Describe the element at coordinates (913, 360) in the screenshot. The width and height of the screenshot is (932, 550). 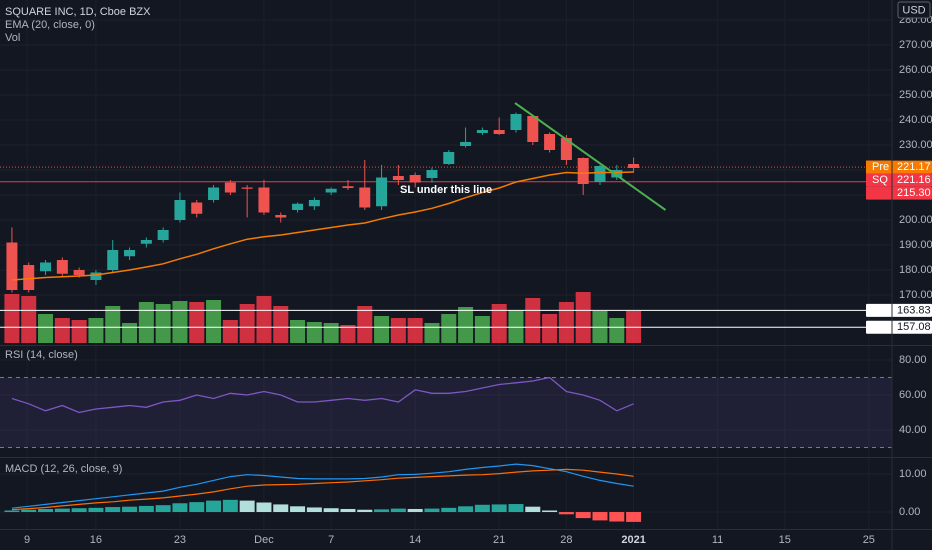
I see `y-tick-label: 80.00` at that location.